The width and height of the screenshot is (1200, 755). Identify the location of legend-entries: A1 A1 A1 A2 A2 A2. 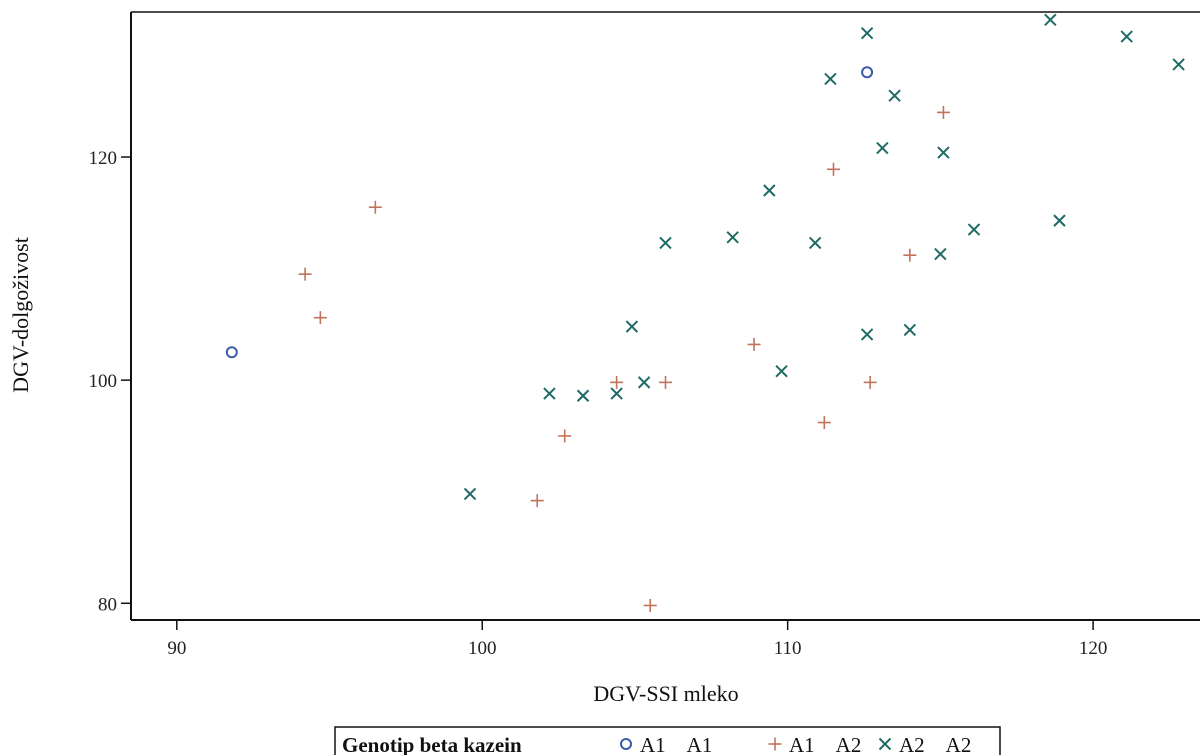
(795, 744).